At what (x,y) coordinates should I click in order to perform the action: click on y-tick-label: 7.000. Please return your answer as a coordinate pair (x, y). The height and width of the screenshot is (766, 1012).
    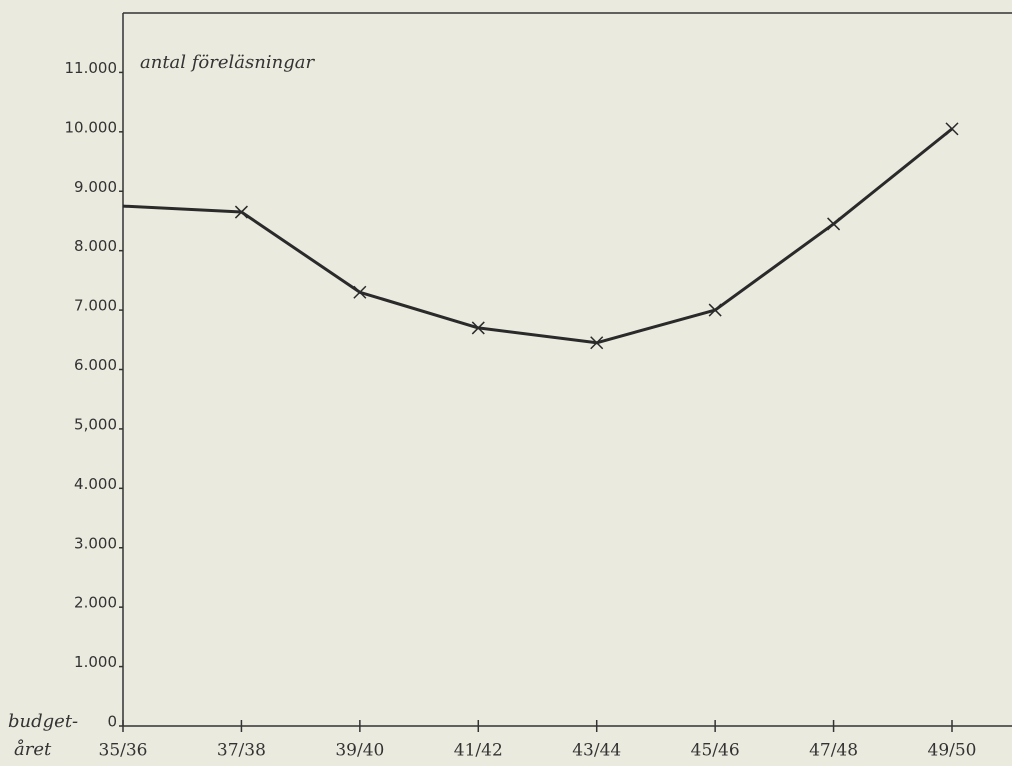
    Looking at the image, I should click on (95, 306).